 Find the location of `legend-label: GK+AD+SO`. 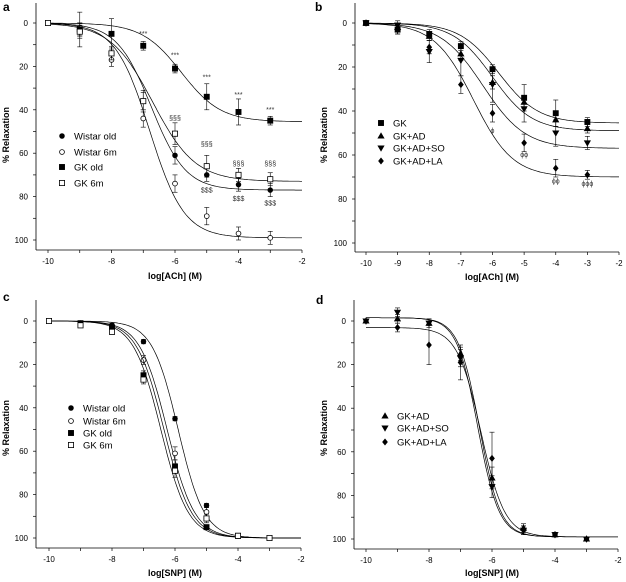

legend-label: GK+AD+SO is located at coordinates (419, 149).